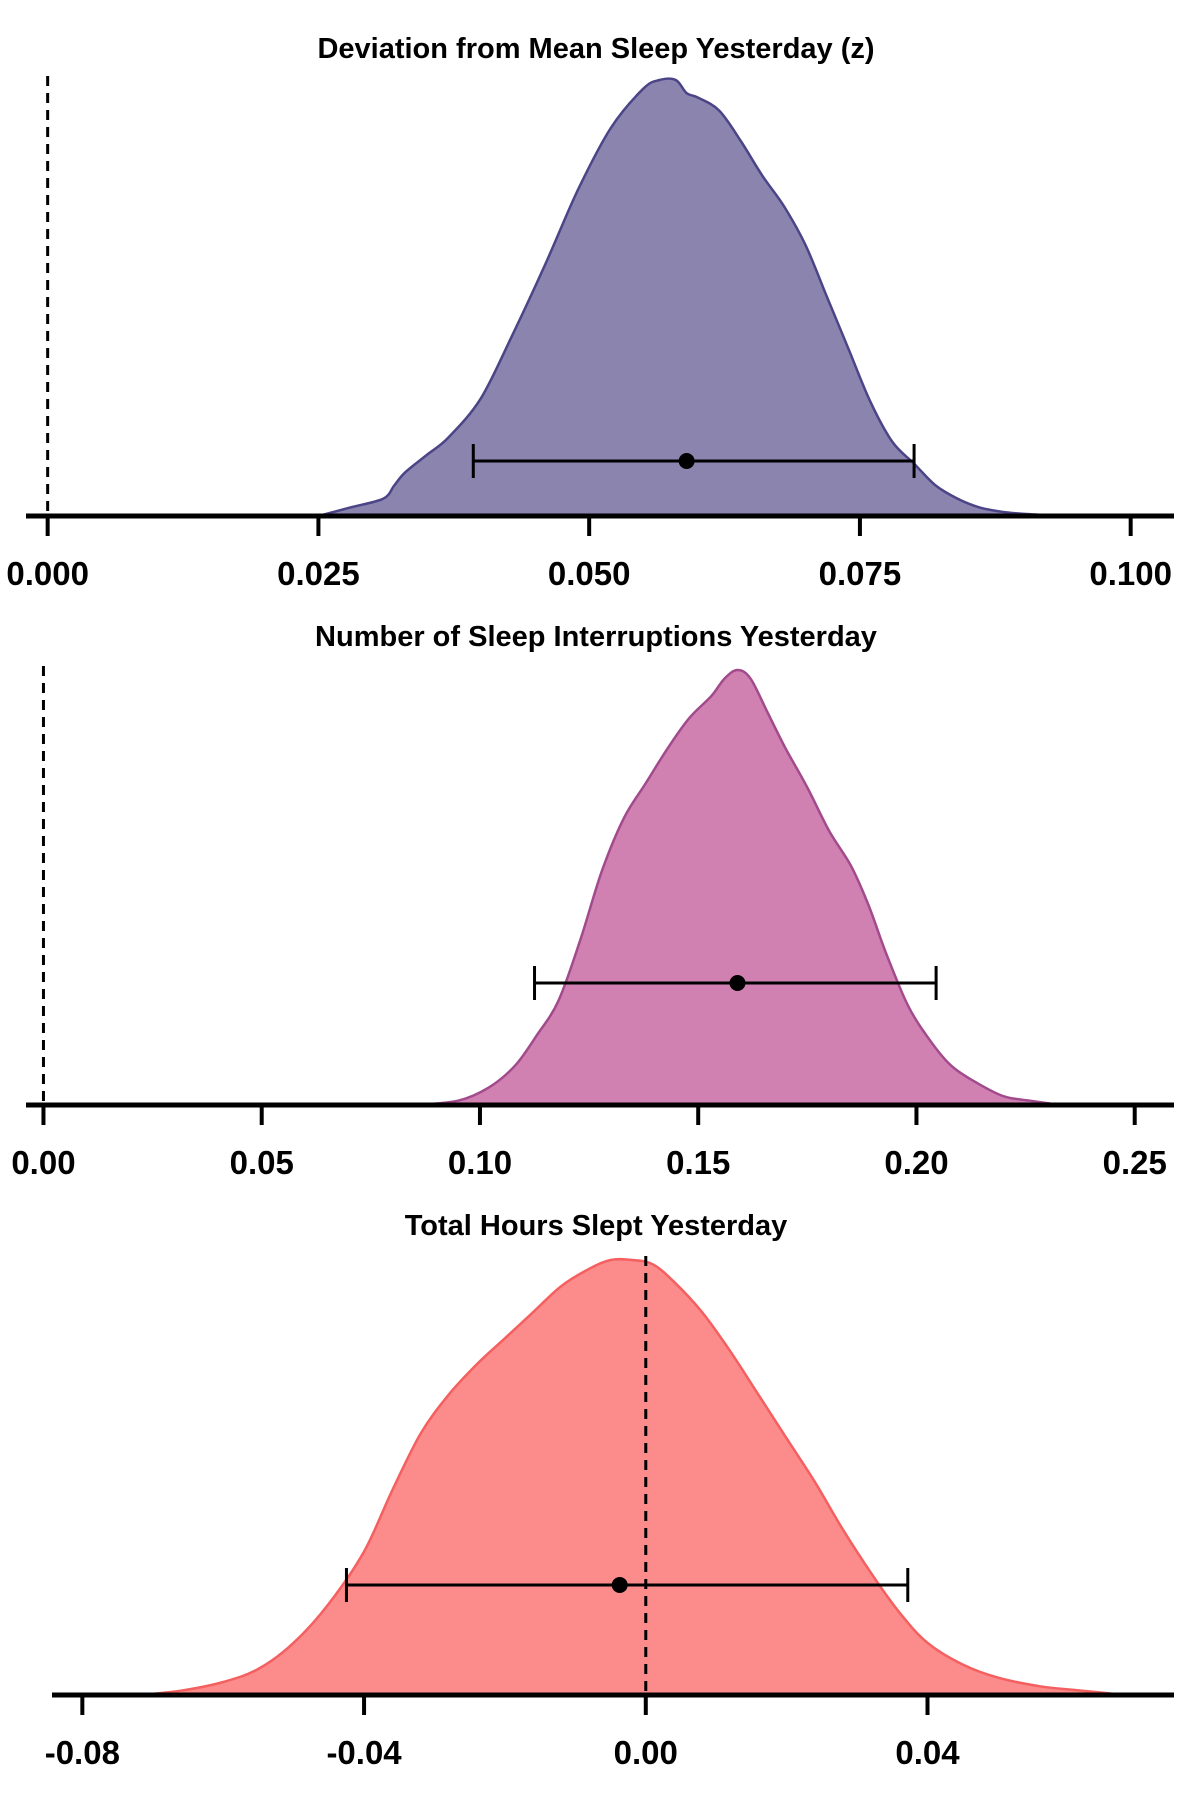 The height and width of the screenshot is (1800, 1200). What do you see at coordinates (364, 1752) in the screenshot?
I see `x-tick-label: -0.04` at bounding box center [364, 1752].